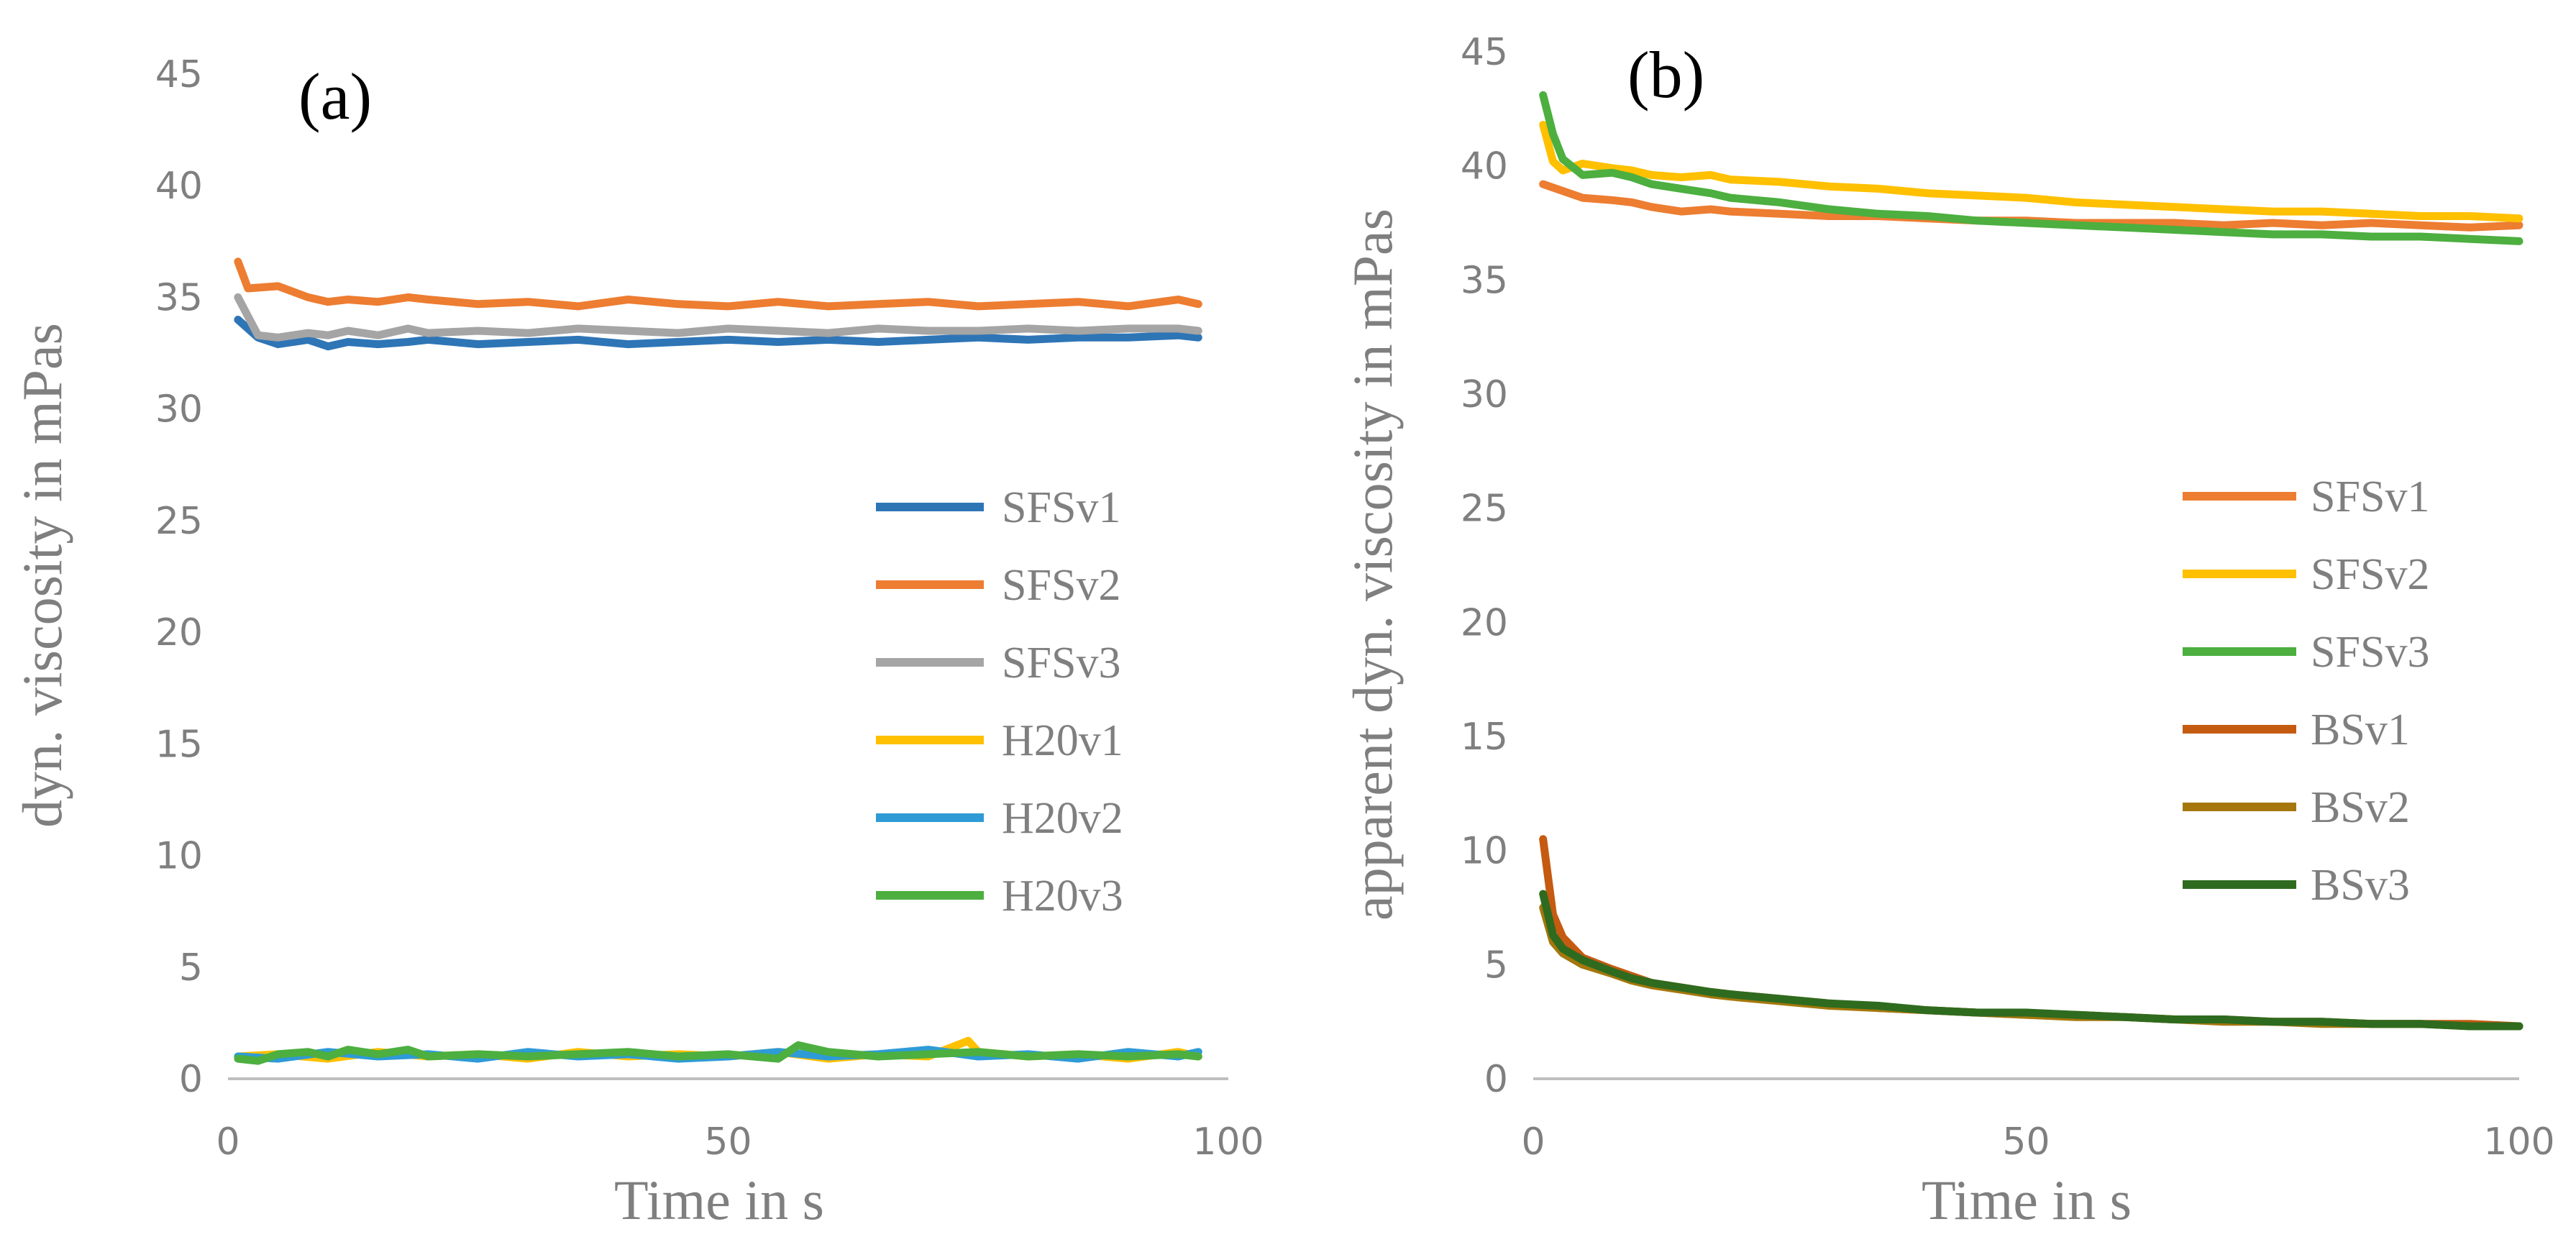 Image resolution: width=2576 pixels, height=1242 pixels. What do you see at coordinates (1372, 565) in the screenshot?
I see `panel-b-y-title: apparent dyn. viscosity in mPas` at bounding box center [1372, 565].